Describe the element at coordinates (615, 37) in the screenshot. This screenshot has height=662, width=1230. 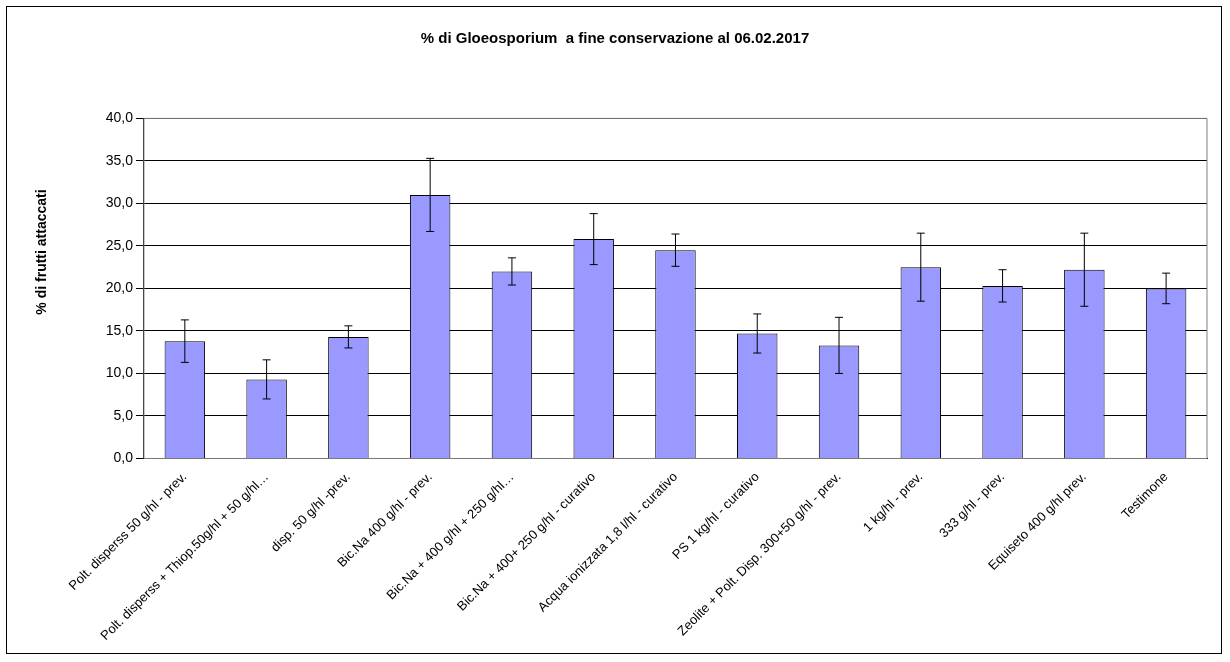
I see `chart-title: % di Gloeosporium a fine conservazione al 06.02.2017` at that location.